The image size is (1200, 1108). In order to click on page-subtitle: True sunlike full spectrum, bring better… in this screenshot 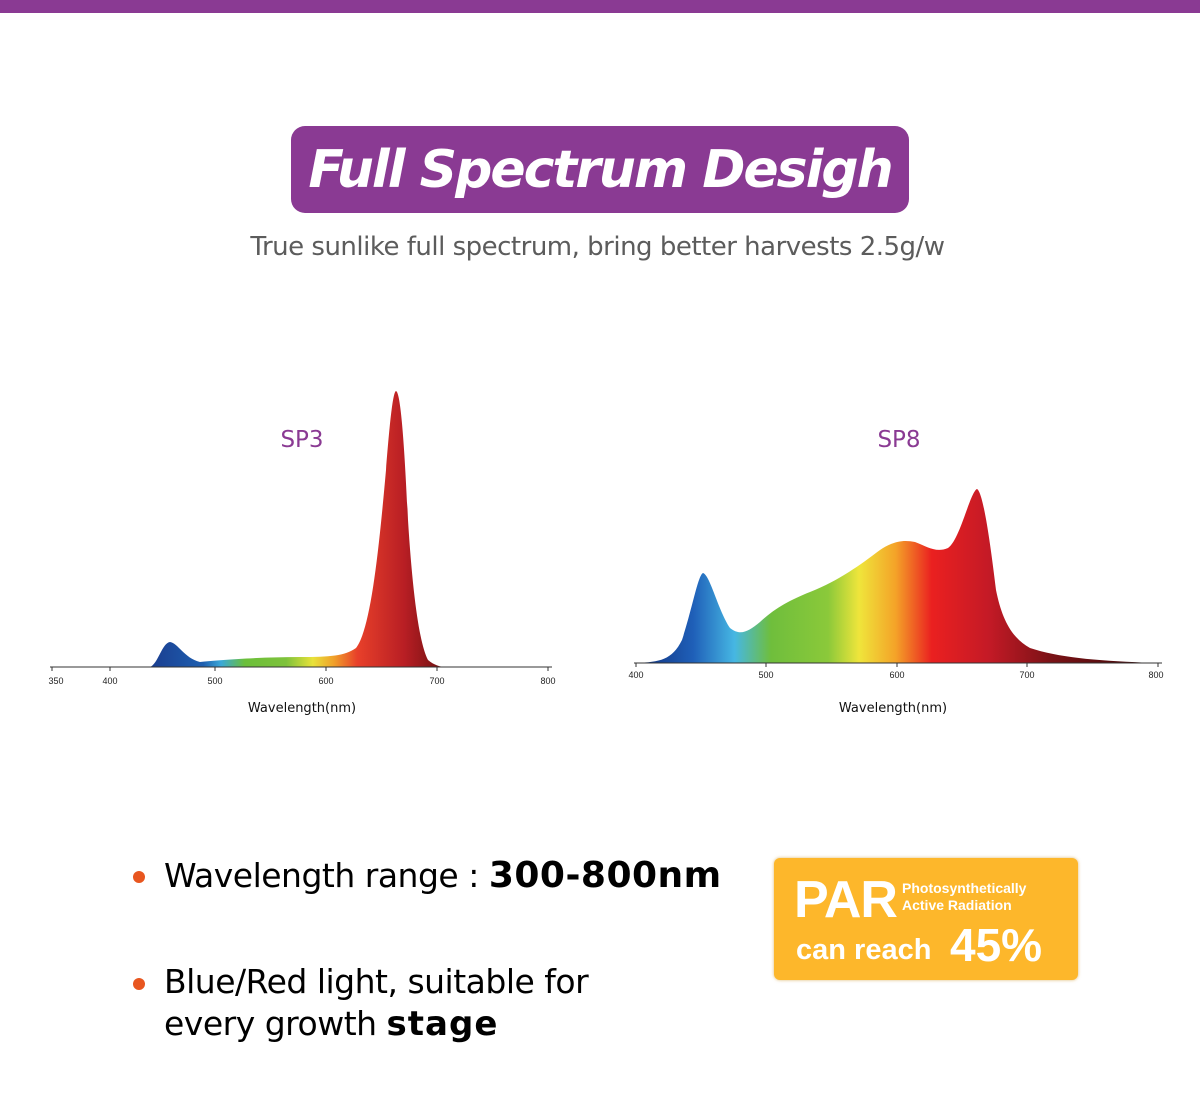, I will do `click(597, 247)`.